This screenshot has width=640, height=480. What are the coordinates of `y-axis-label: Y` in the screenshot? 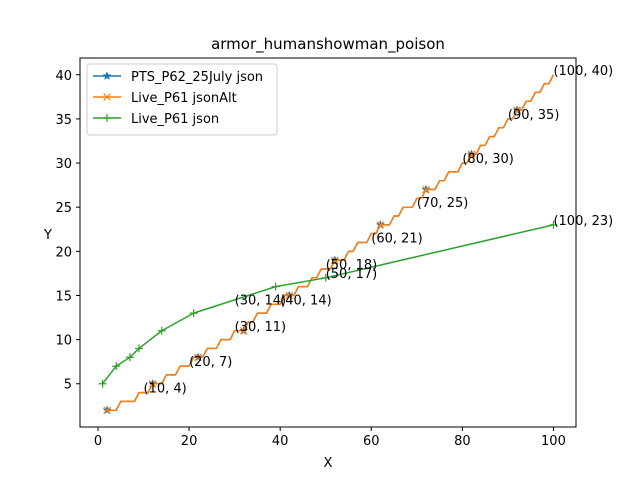 It's located at (47, 235).